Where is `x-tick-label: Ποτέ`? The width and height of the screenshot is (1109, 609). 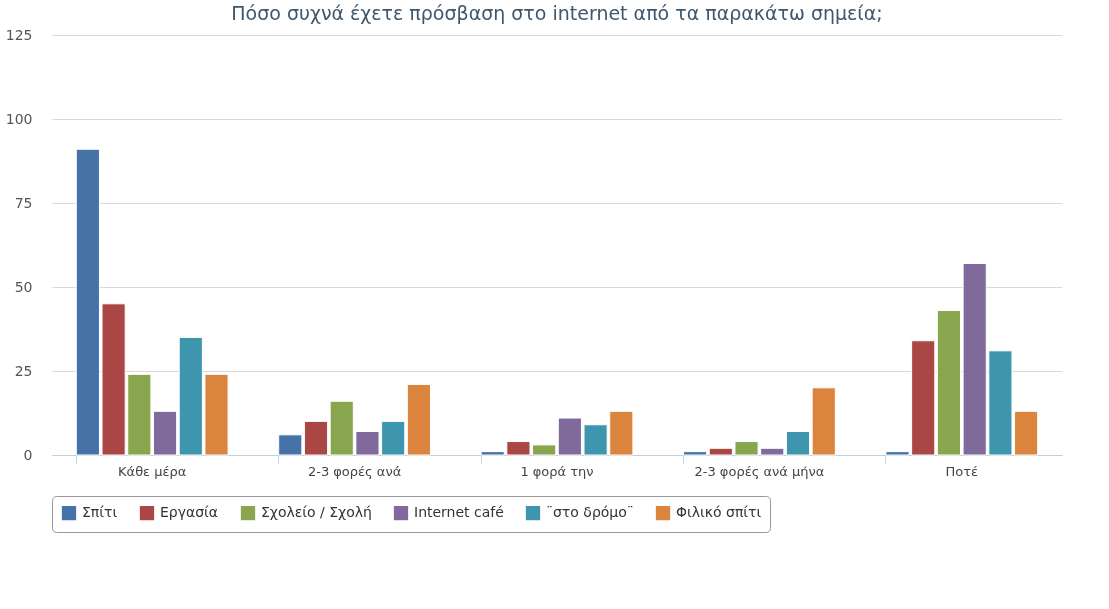 x-tick-label: Ποτέ is located at coordinates (962, 471).